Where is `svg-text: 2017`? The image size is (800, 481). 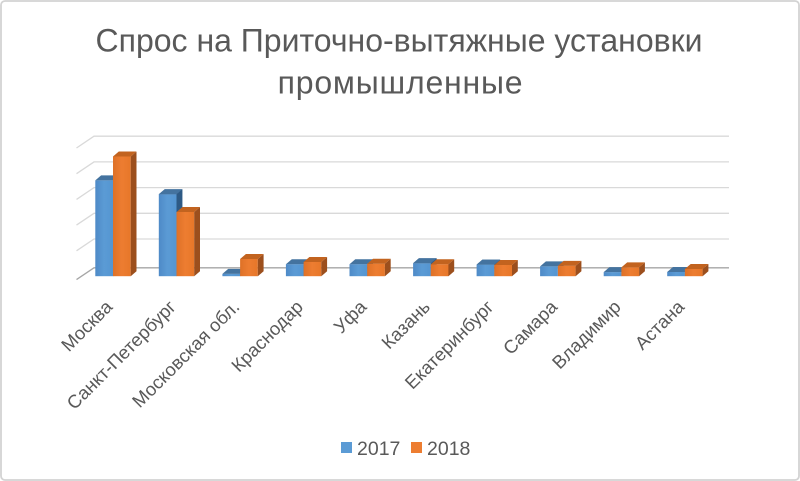
svg-text: 2017 is located at coordinates (378, 449).